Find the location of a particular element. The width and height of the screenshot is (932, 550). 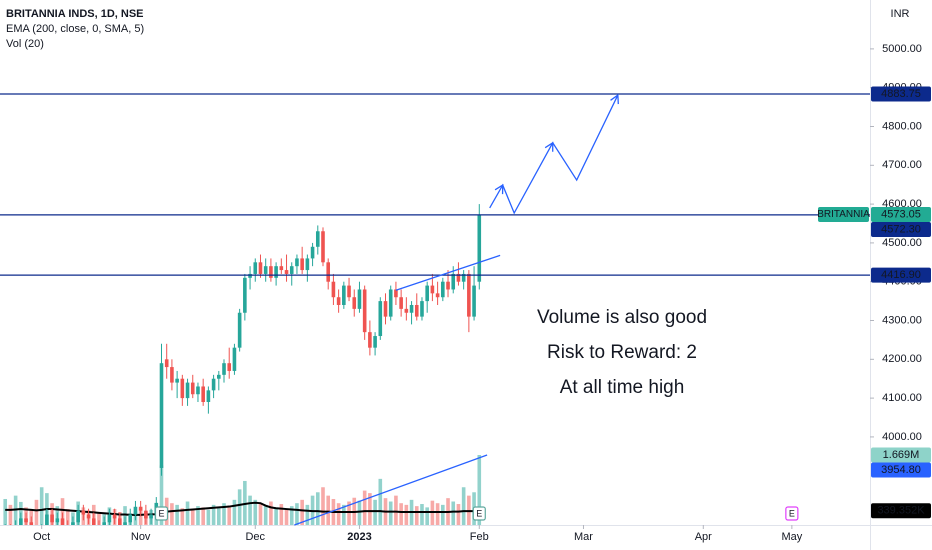

arrow-head is located at coordinates (614, 99).